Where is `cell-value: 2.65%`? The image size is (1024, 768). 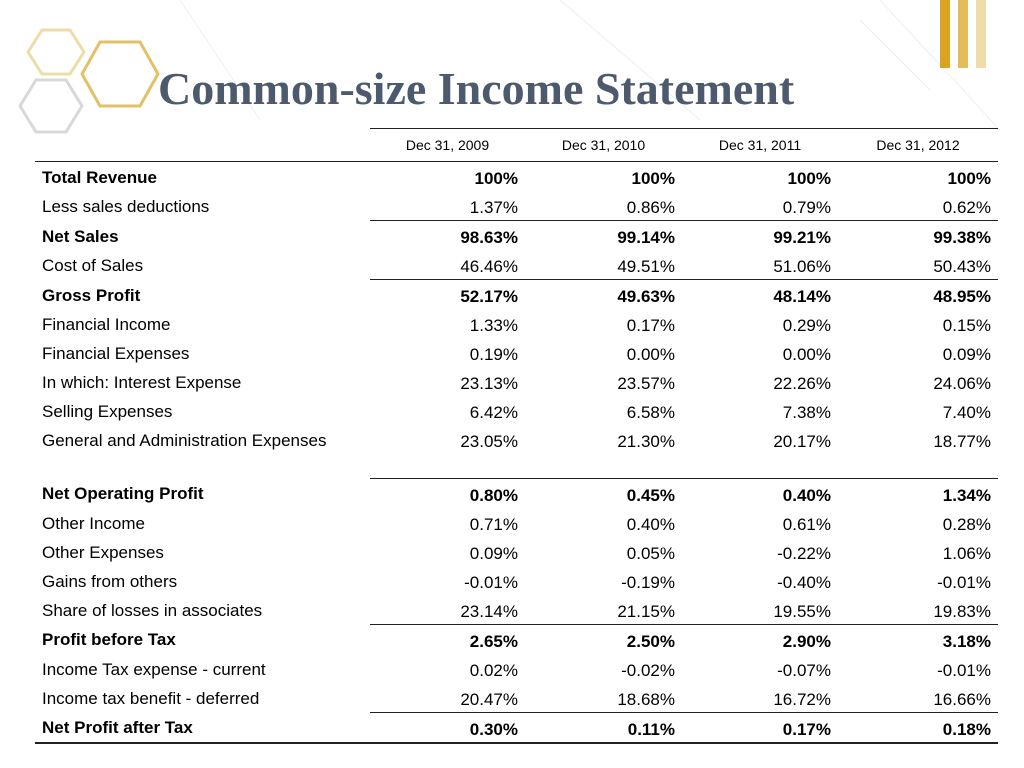 cell-value: 2.65% is located at coordinates (447, 638).